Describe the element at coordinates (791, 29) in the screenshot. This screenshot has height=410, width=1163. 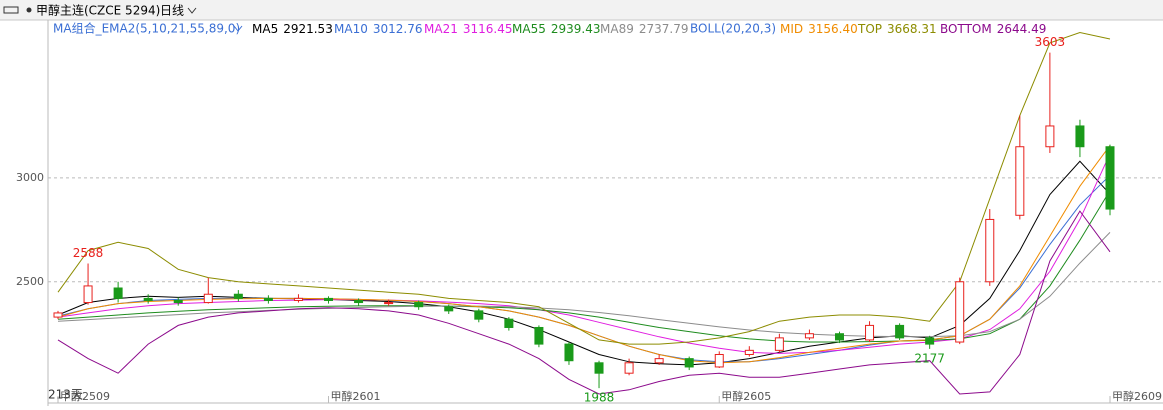
I see `legend-name: MID` at that location.